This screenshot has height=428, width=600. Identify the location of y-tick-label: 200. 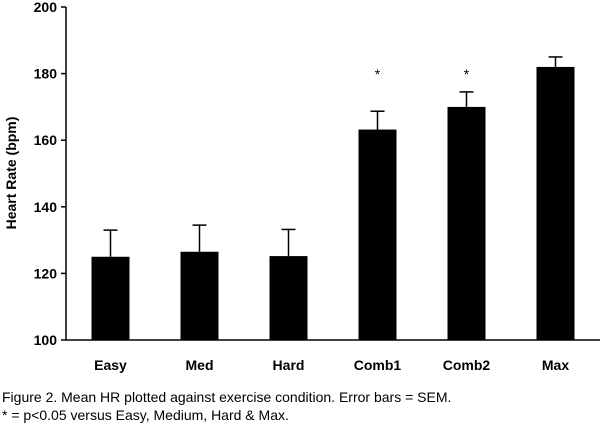
(46, 7).